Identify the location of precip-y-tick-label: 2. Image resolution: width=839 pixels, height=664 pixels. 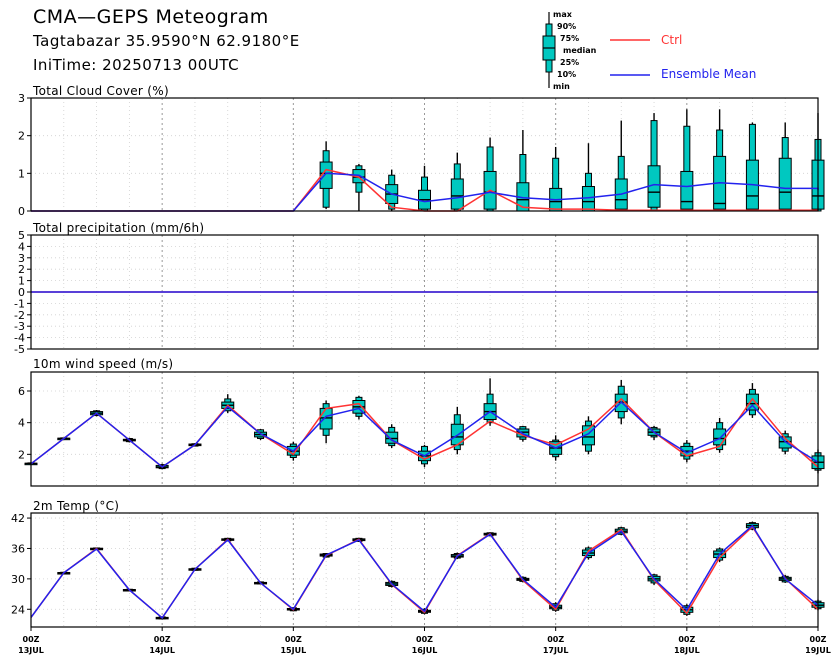
(21, 269).